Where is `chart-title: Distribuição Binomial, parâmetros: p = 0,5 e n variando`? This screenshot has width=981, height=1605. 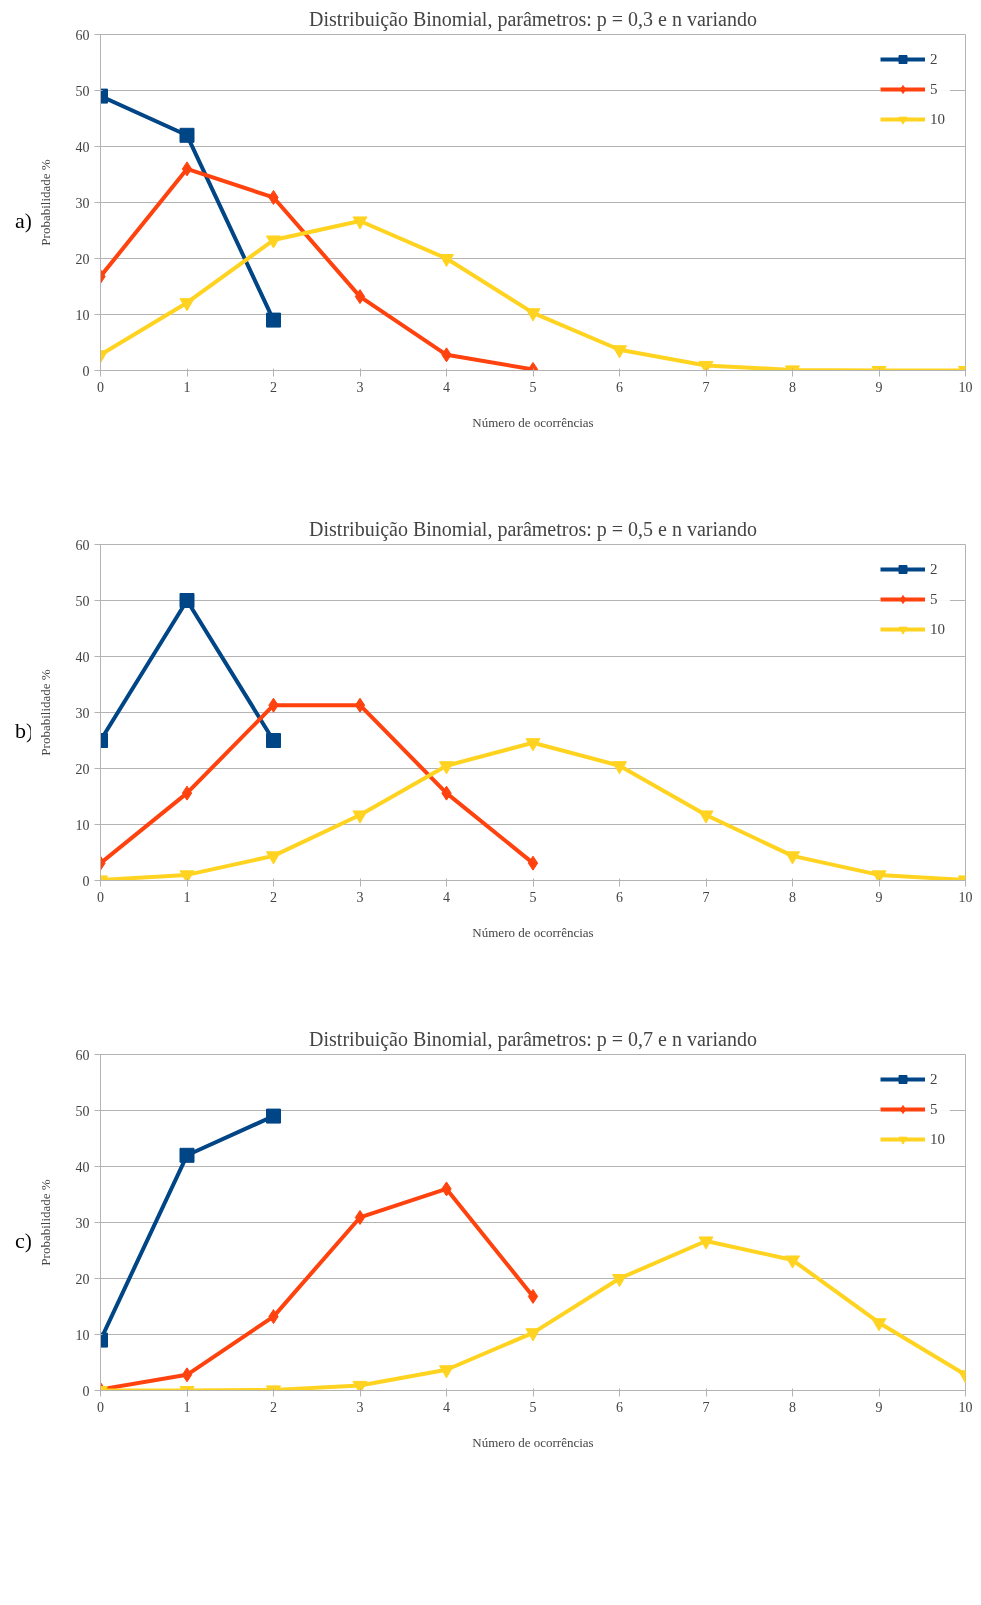
chart-title: Distribuição Binomial, parâmetros: p = 0,5 e n variando is located at coordinates (533, 529).